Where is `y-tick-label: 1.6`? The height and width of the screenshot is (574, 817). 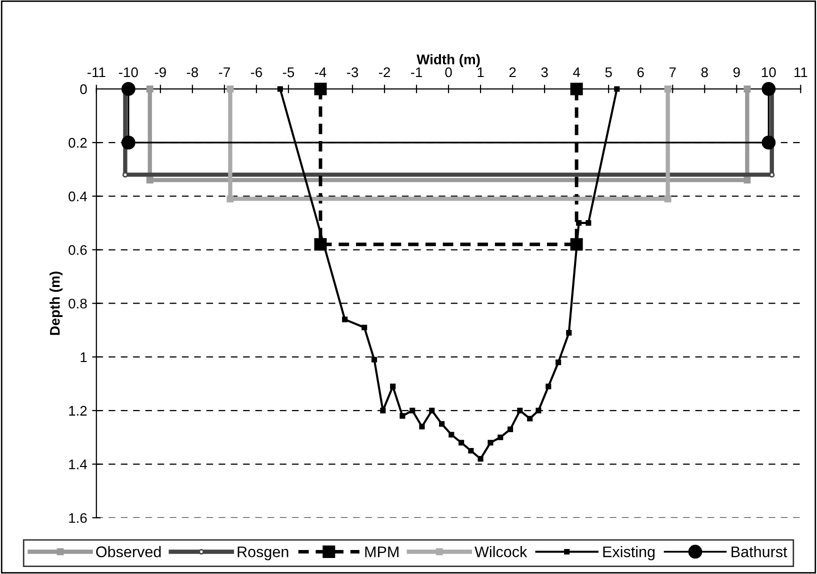
y-tick-label: 1.6 is located at coordinates (78, 518).